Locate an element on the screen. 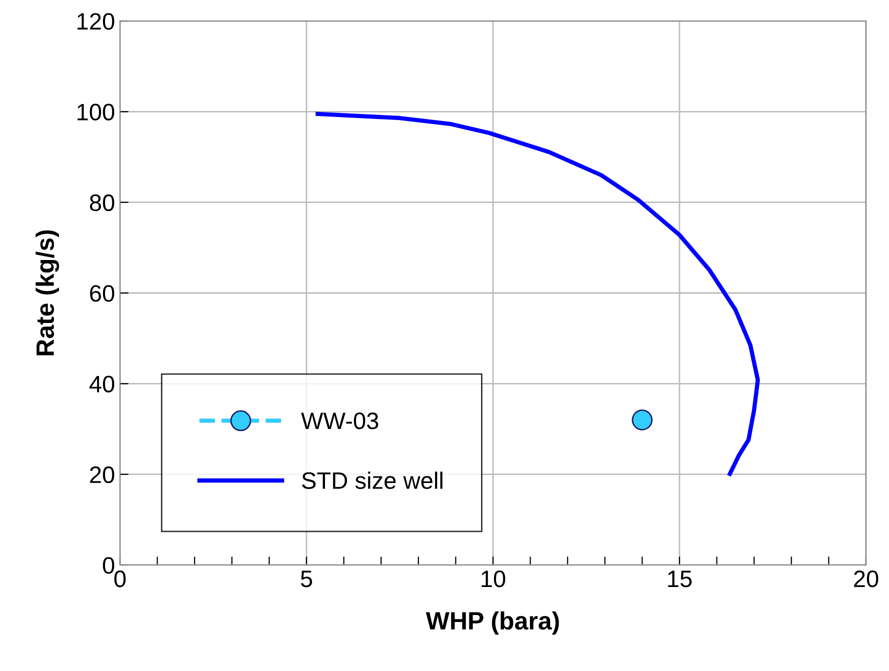 Image resolution: width=889 pixels, height=671 pixels. y-tick-label: 100 is located at coordinates (96, 112).